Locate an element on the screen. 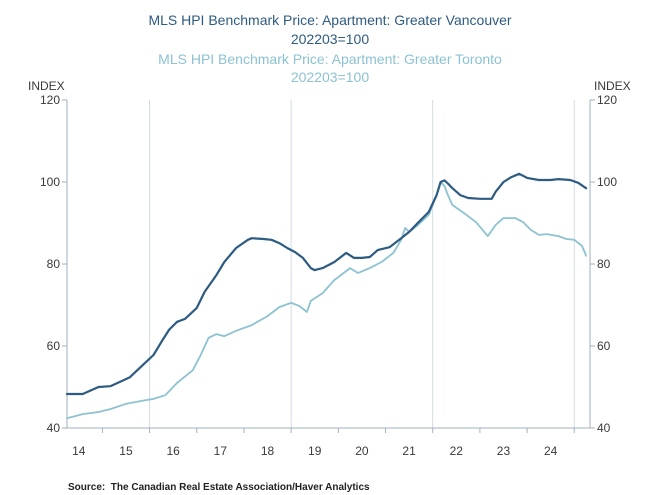 The image size is (660, 495). y-tick-label-left: 120 is located at coordinates (50, 100).